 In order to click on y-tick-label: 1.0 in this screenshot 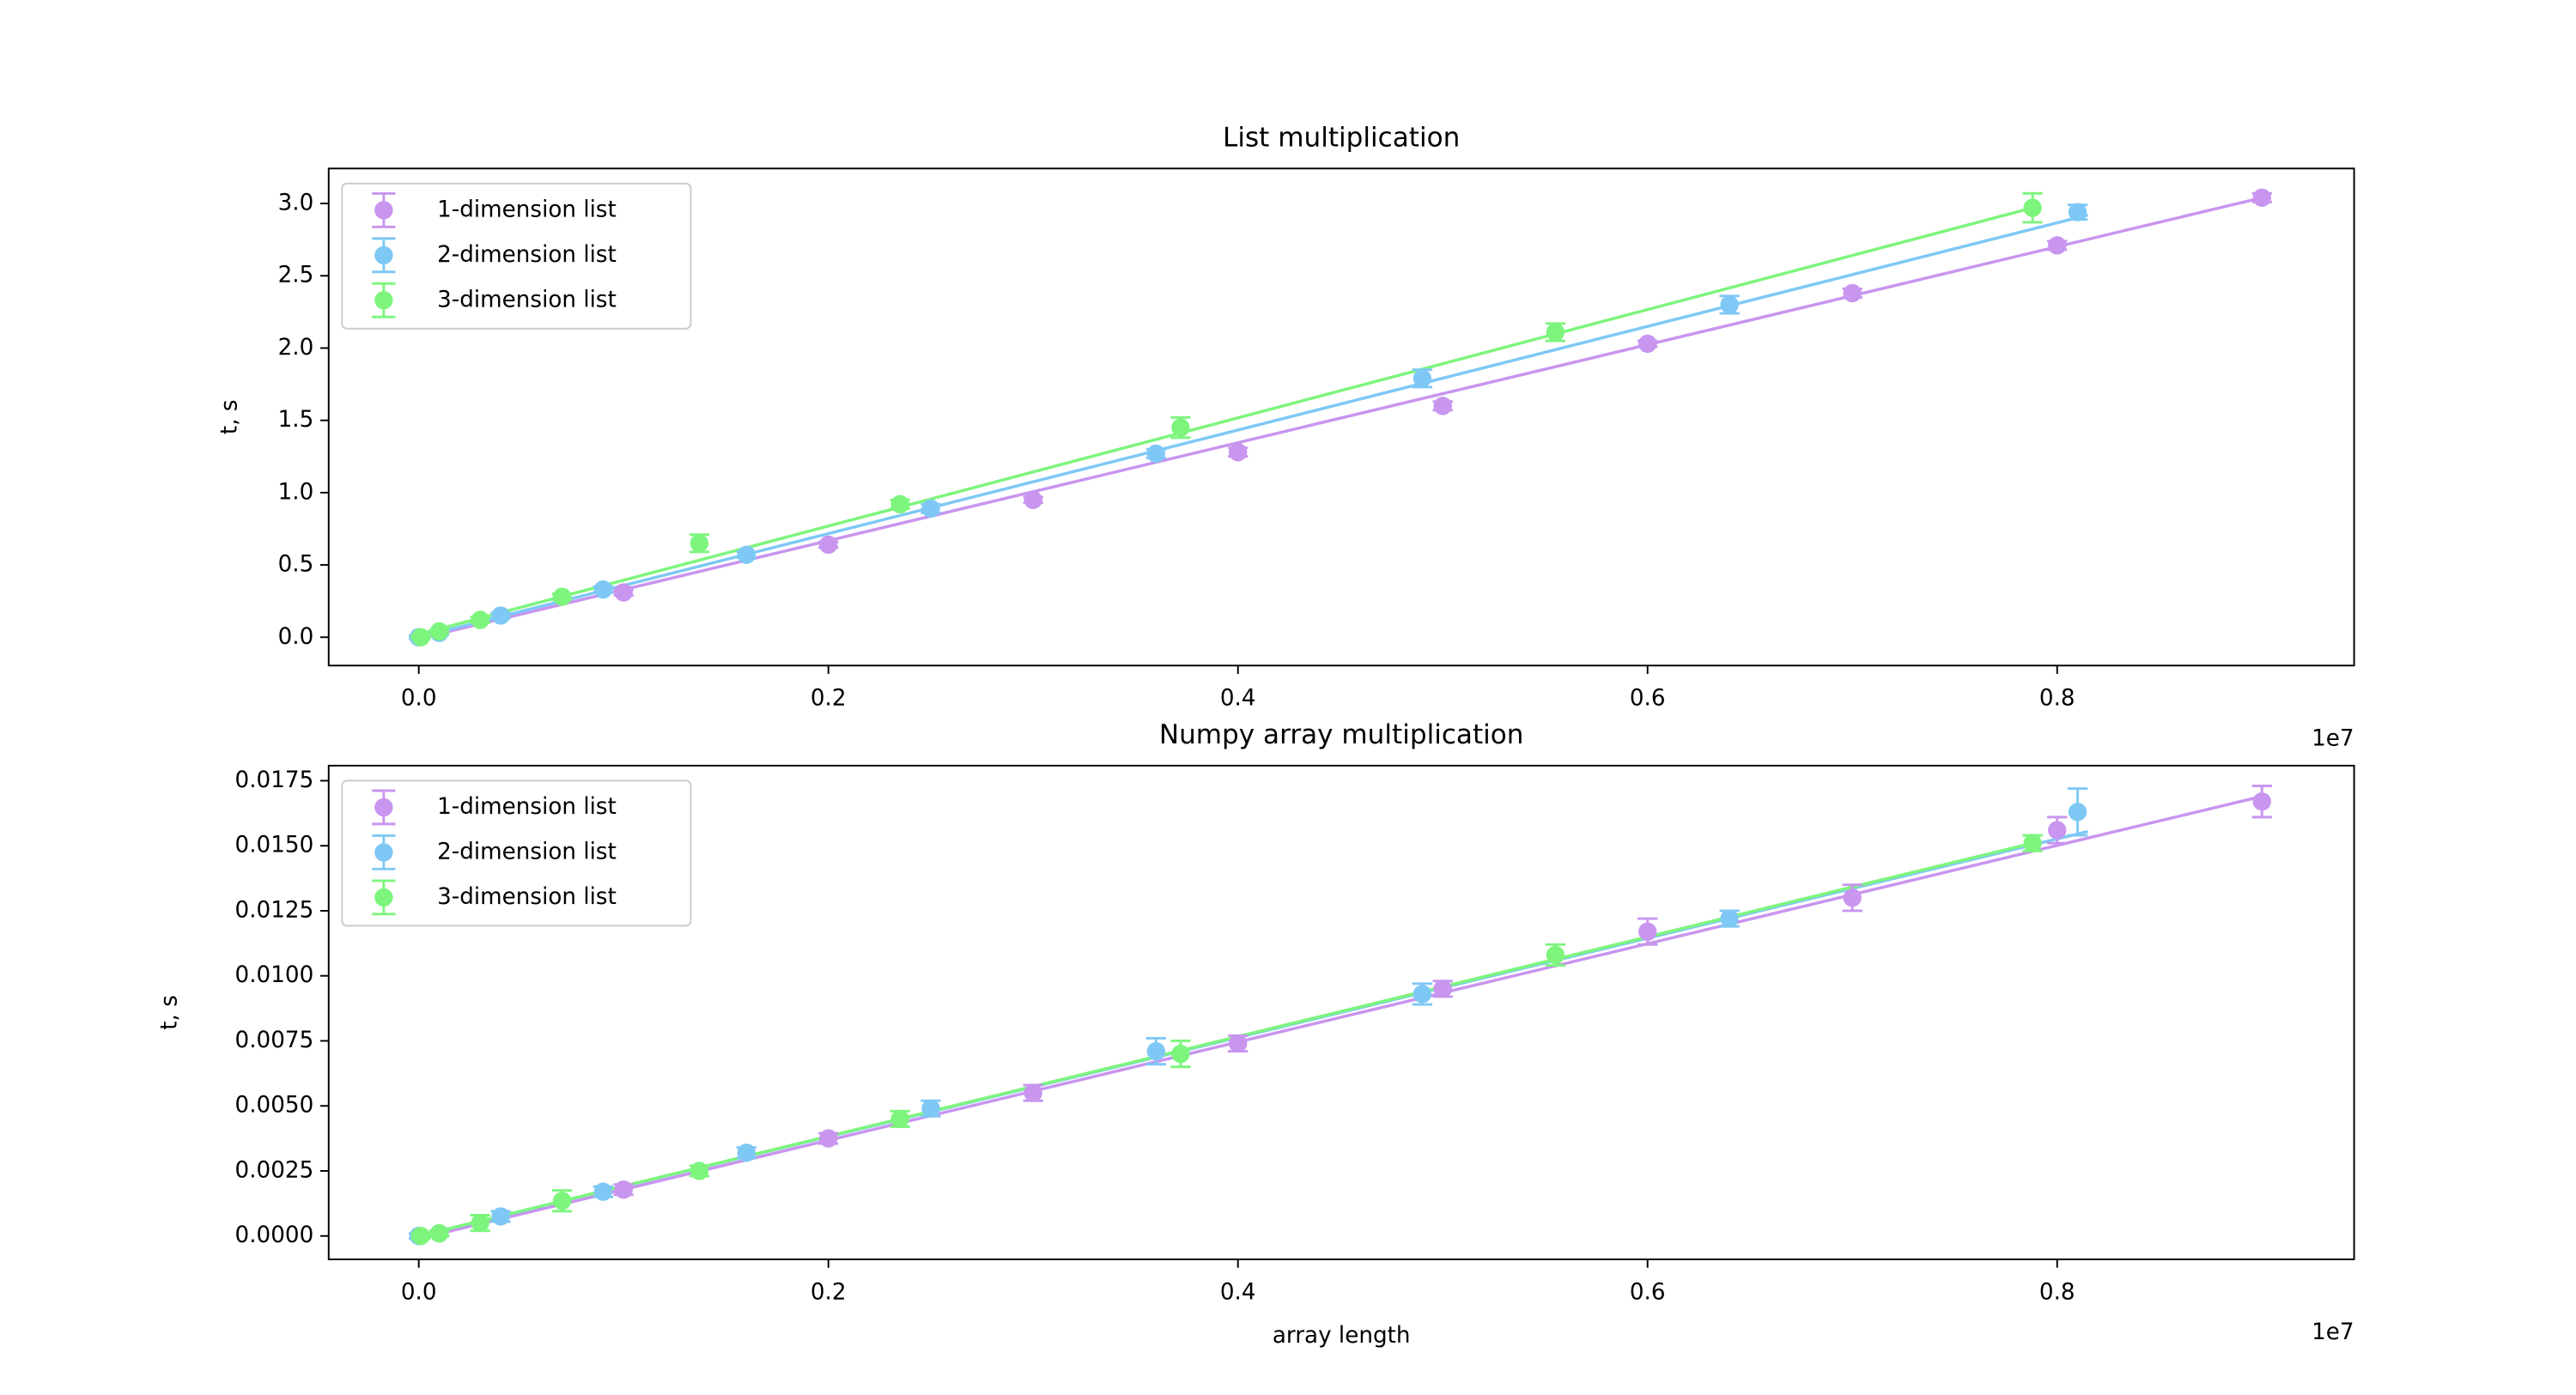, I will do `click(296, 492)`.